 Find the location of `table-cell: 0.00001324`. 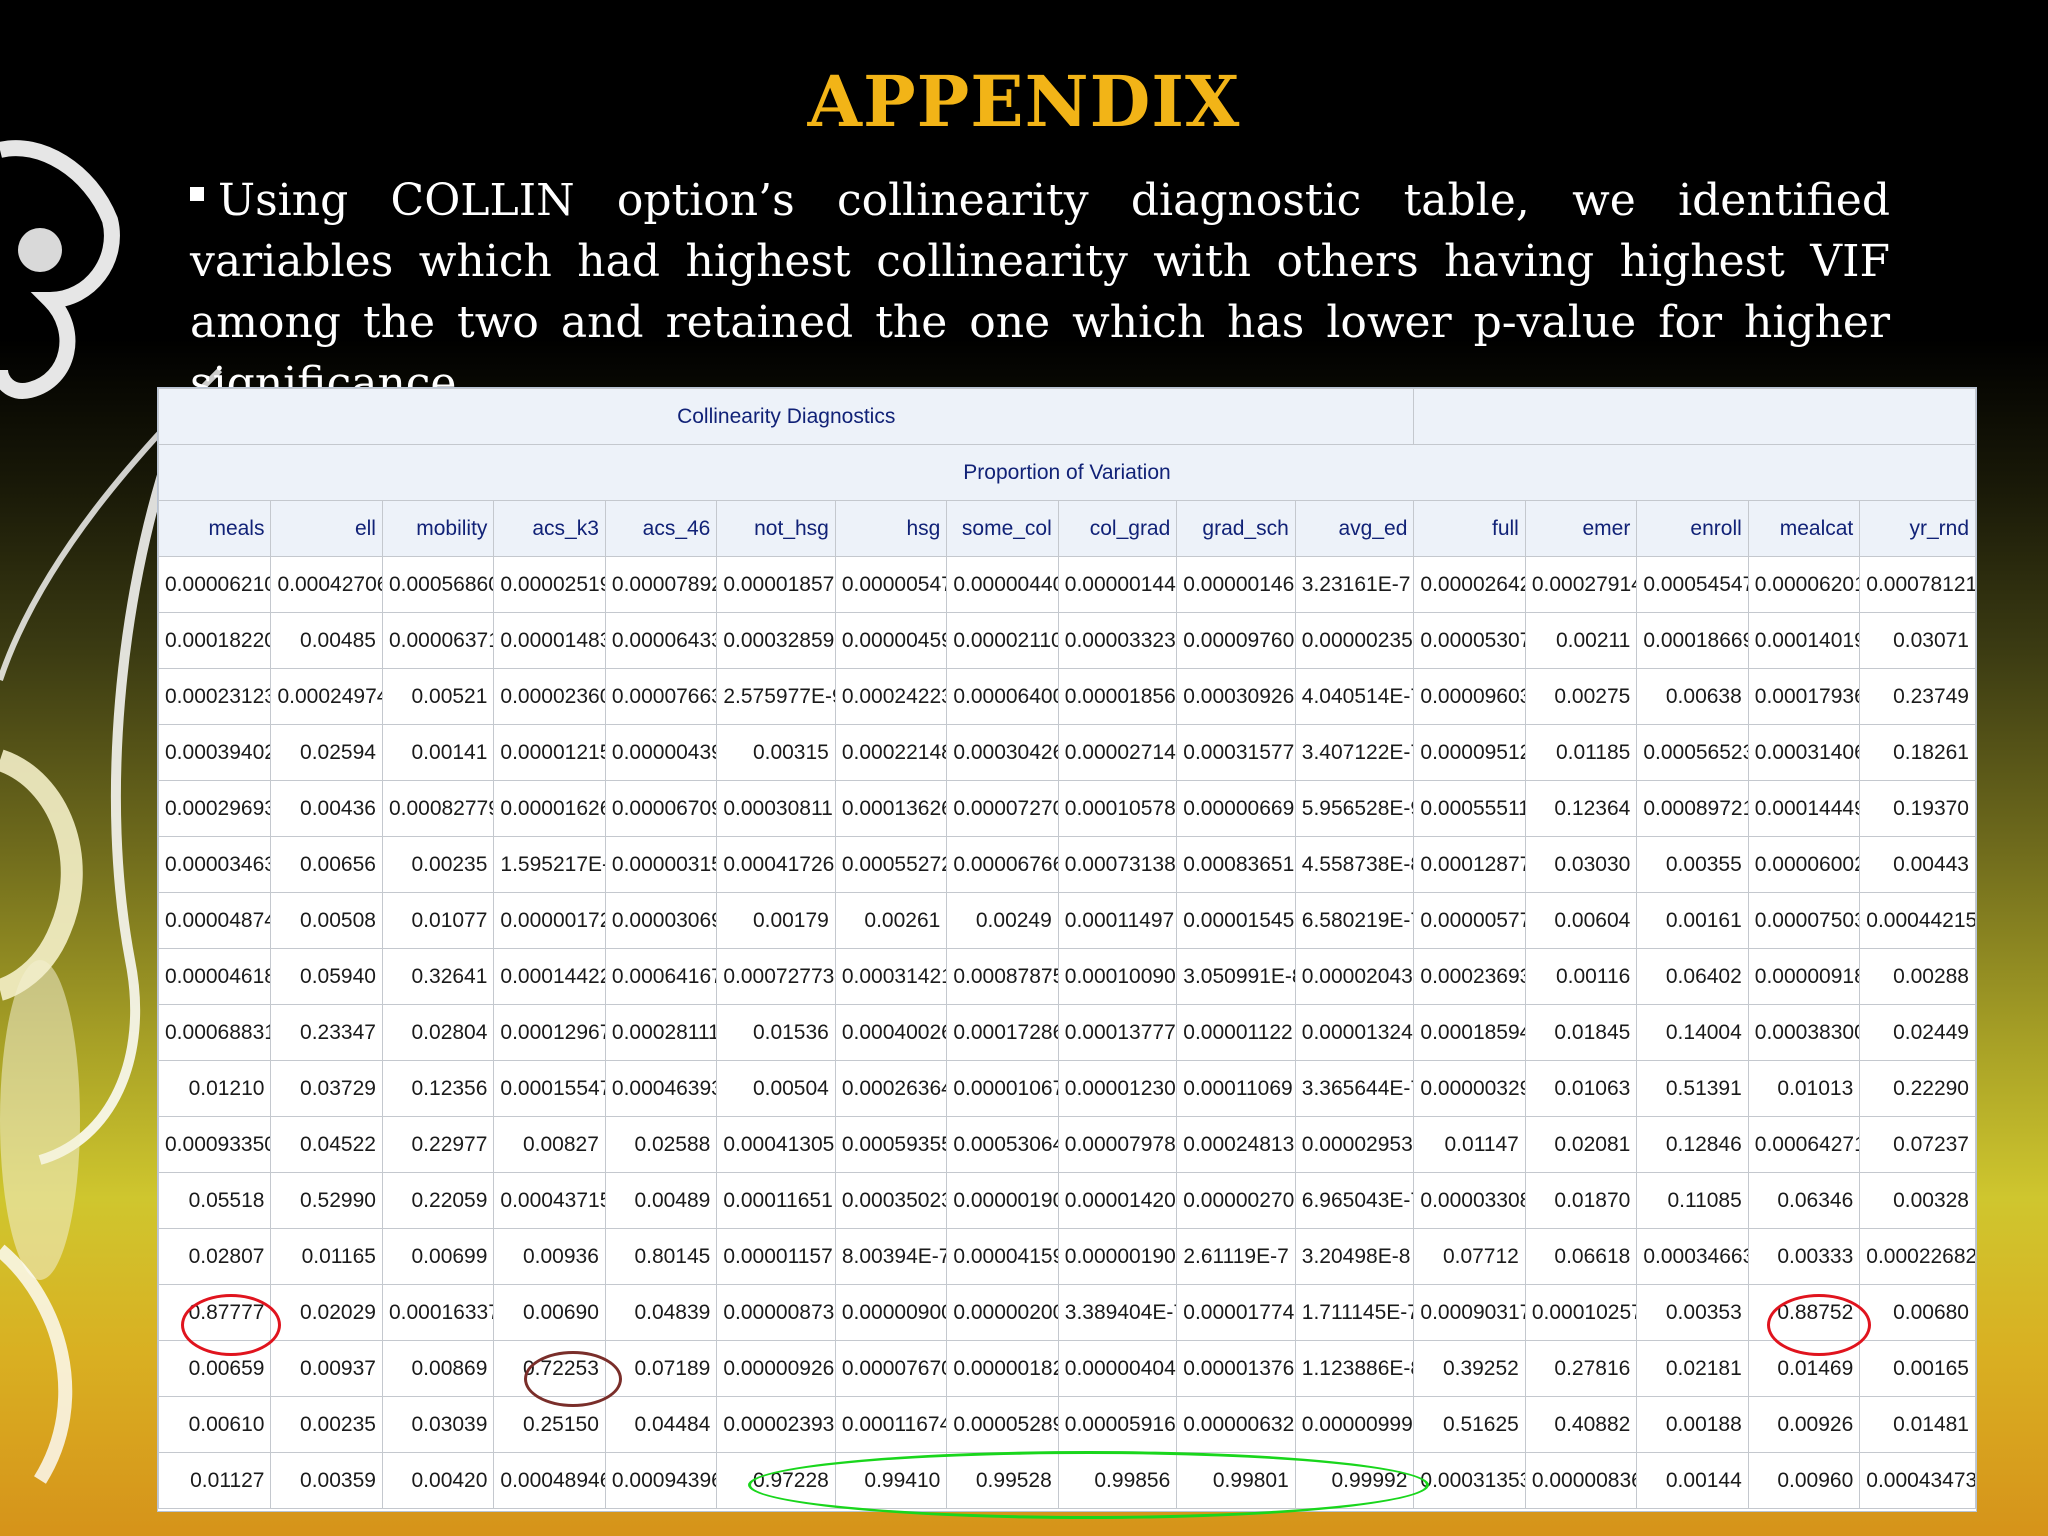

table-cell: 0.00001324 is located at coordinates (1354, 1032).